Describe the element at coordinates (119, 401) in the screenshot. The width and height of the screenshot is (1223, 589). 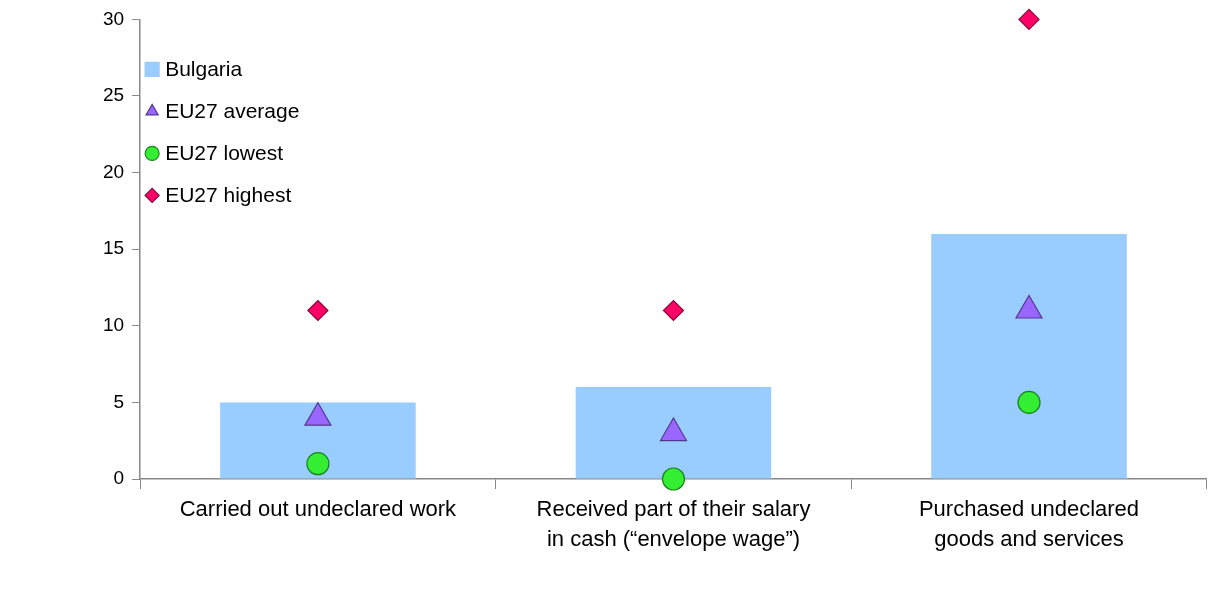
I see `y-tick-label: 5` at that location.